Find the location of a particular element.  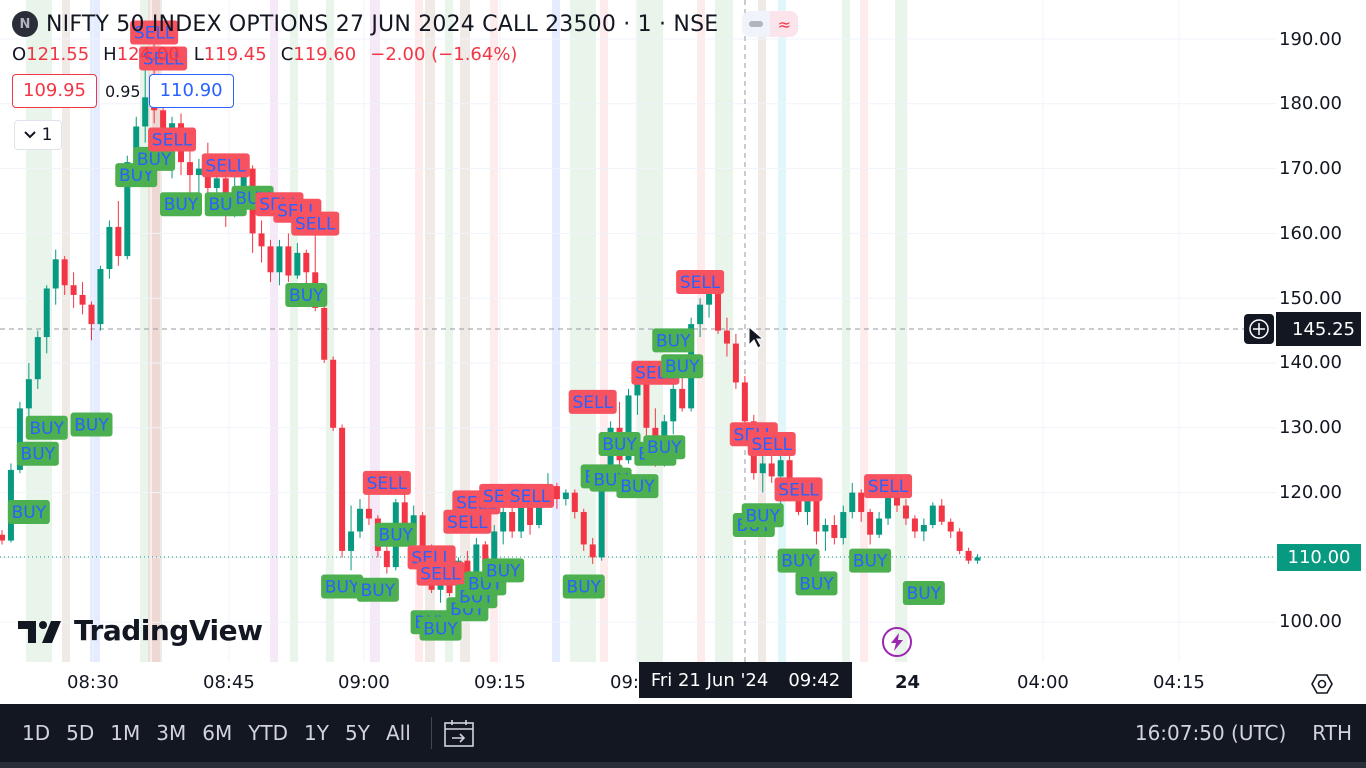

go-to-date-button is located at coordinates (458, 733).